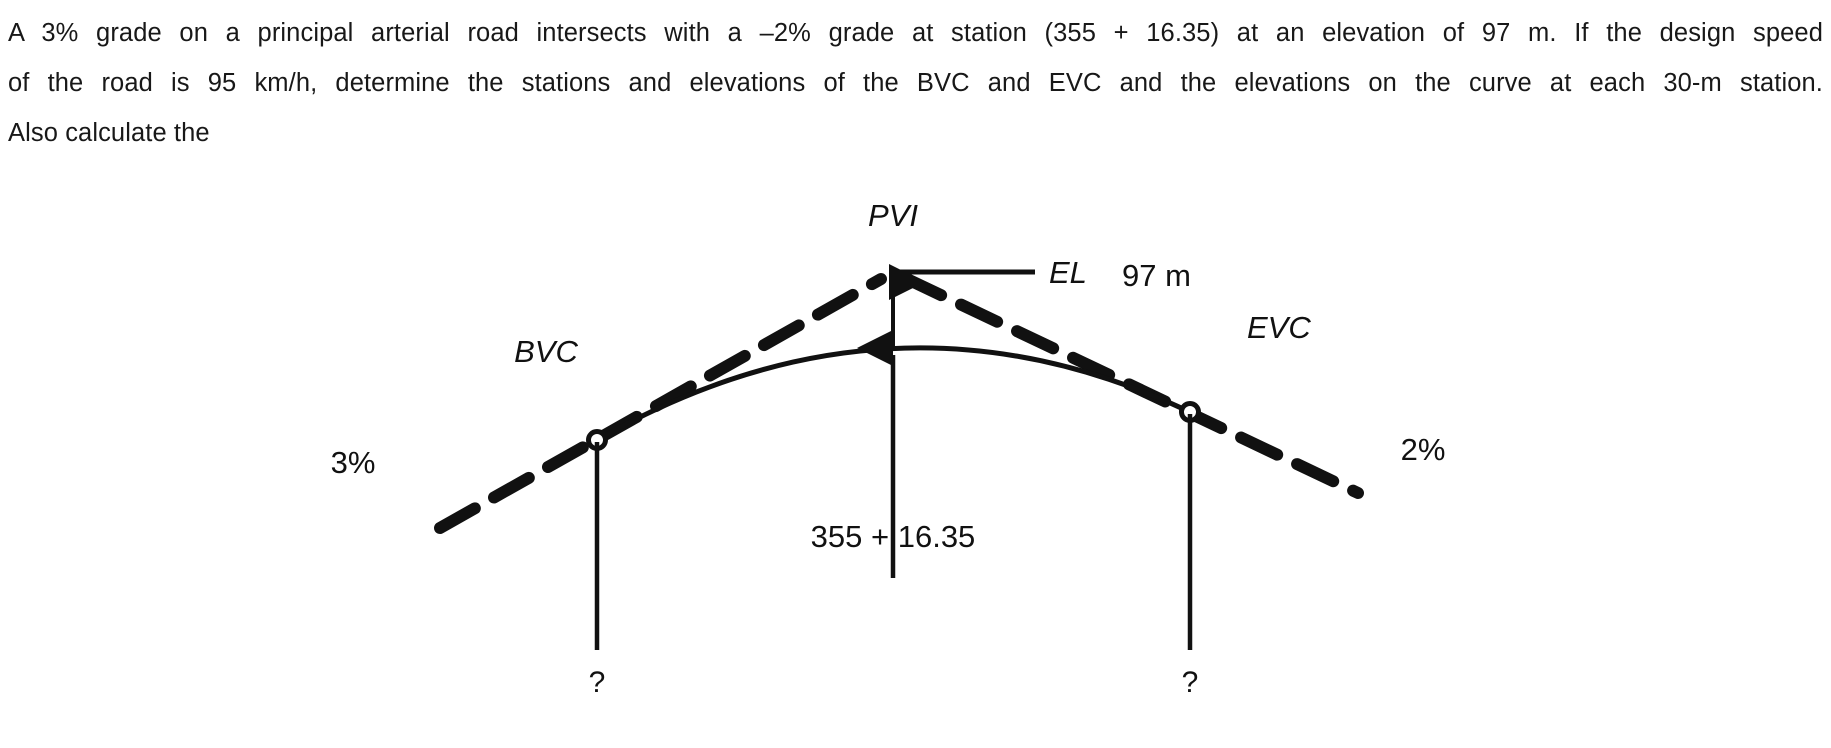  I want to click on back-tangent-dashed, so click(660, 403).